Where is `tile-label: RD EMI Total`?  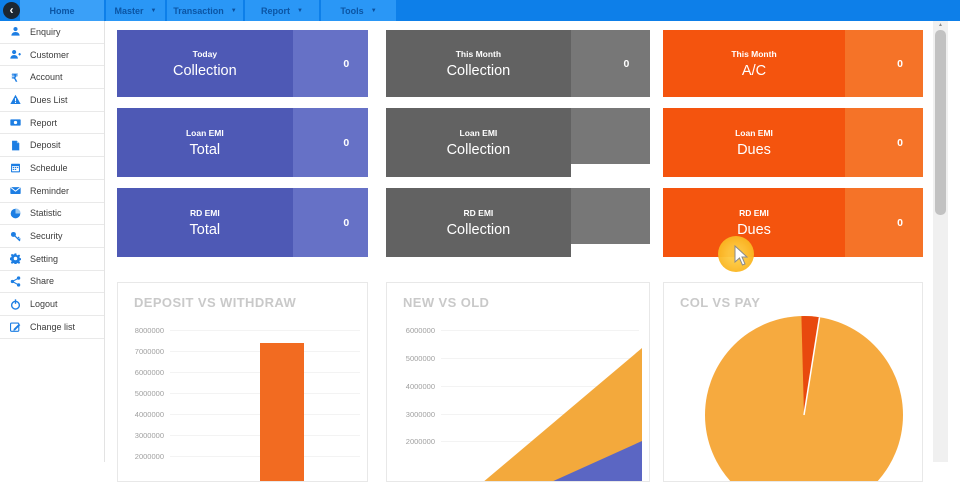
tile-label: RD EMI Total is located at coordinates (205, 222).